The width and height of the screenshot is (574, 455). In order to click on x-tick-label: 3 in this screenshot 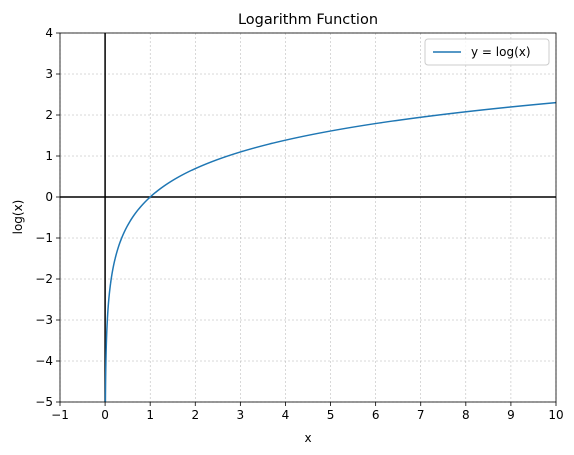, I will do `click(241, 415)`.